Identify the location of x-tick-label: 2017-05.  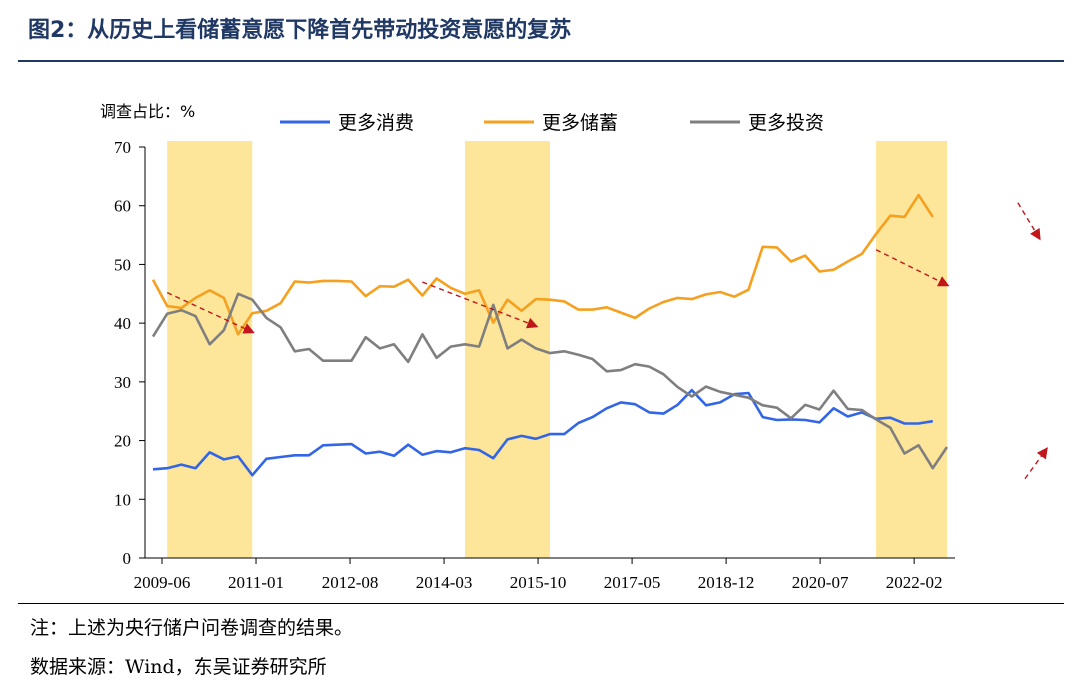
(632, 582).